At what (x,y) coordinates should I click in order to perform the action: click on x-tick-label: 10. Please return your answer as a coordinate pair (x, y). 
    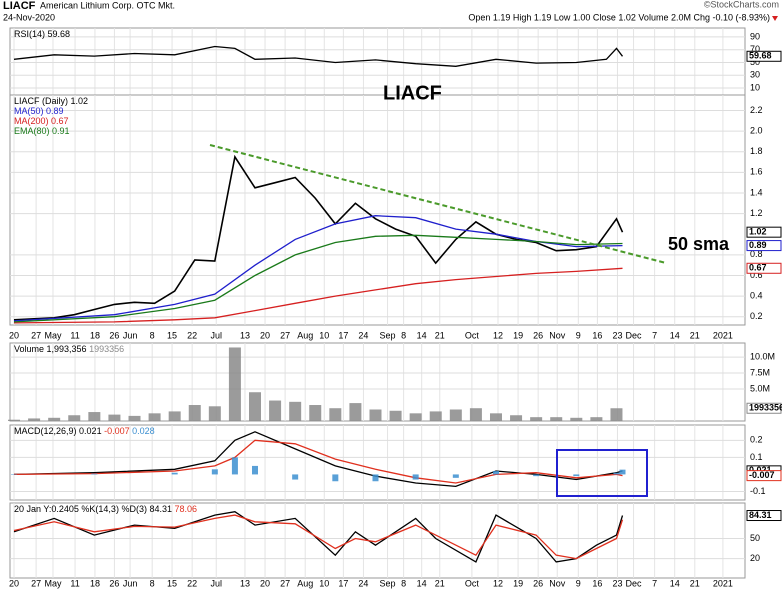
    Looking at the image, I should click on (324, 583).